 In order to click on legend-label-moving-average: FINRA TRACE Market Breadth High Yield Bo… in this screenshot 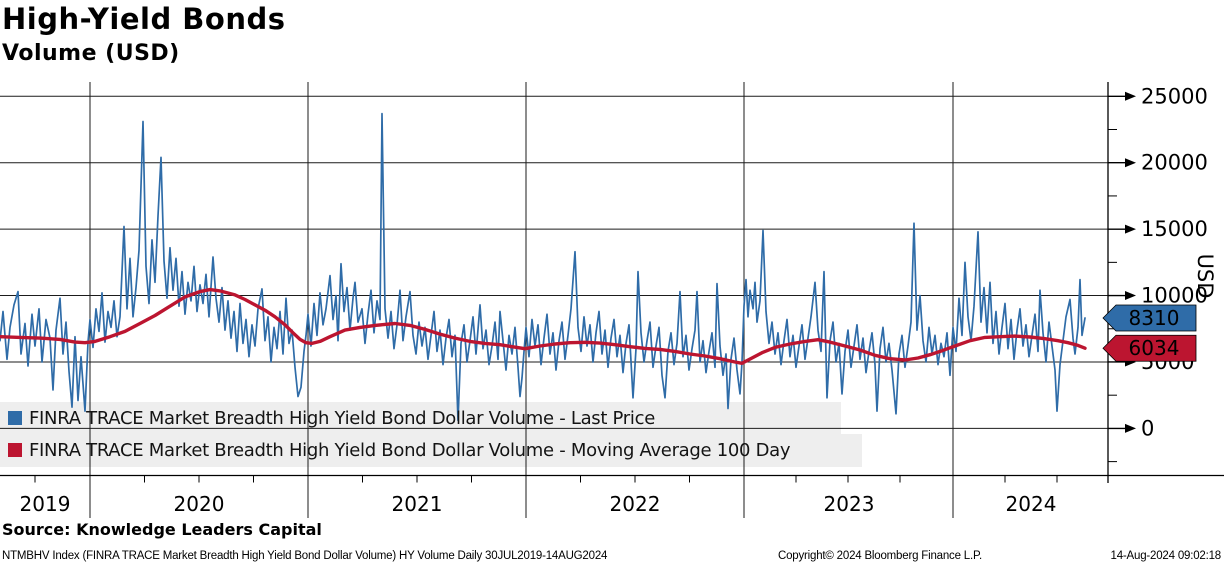, I will do `click(410, 450)`.